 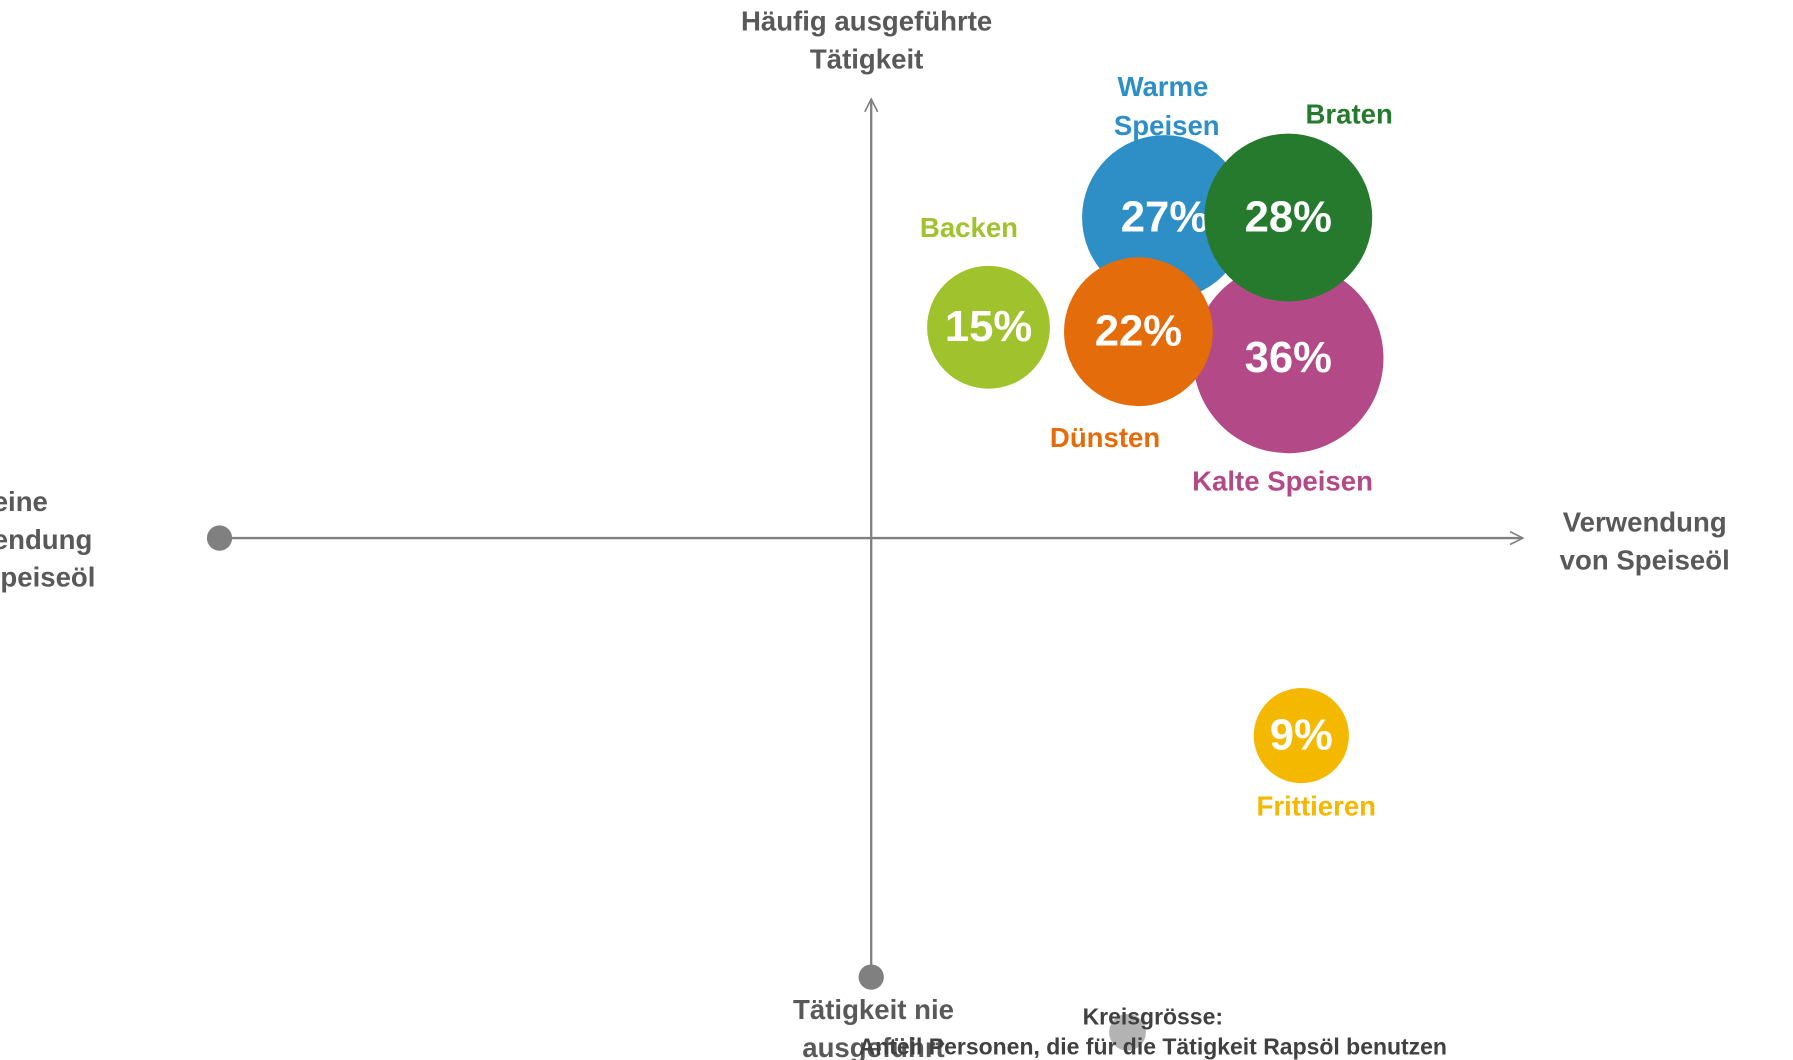 What do you see at coordinates (1153, 1017) in the screenshot?
I see `legend-title: Kreisgrösse:` at bounding box center [1153, 1017].